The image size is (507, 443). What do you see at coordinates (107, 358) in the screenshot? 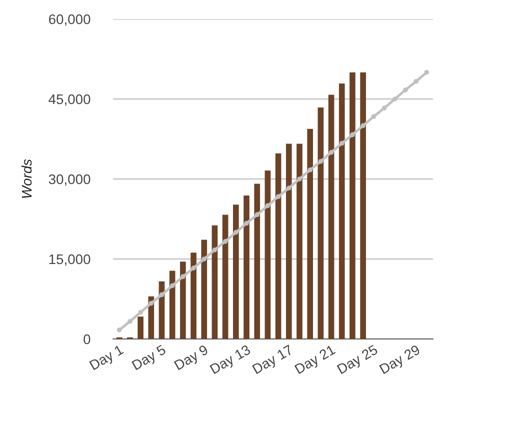
I see `x-tick-label: Day 1` at bounding box center [107, 358].